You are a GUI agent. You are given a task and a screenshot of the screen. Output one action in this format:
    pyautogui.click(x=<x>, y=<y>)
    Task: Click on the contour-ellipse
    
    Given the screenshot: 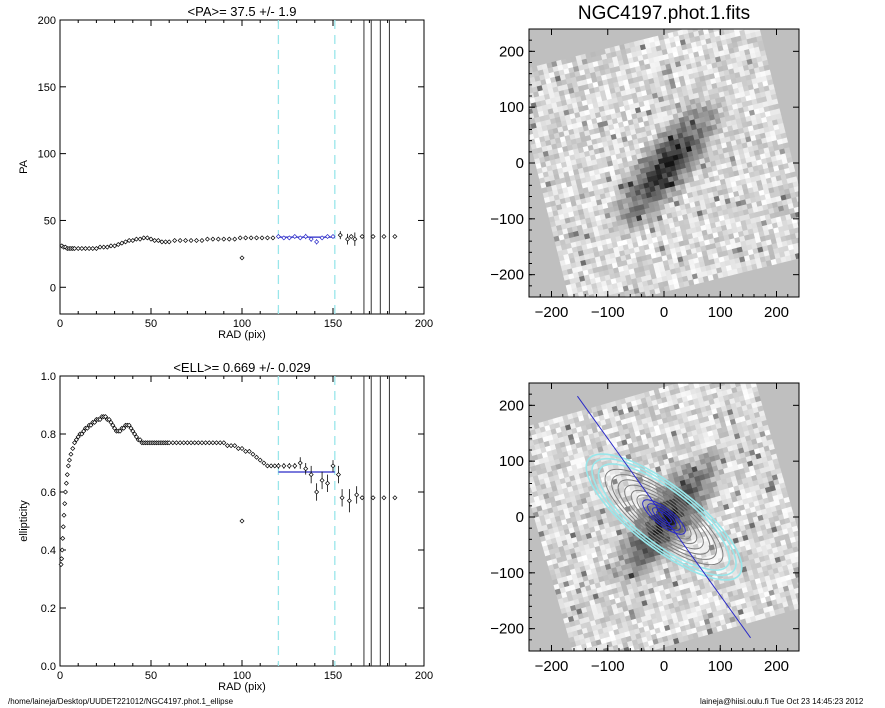 What is the action you would take?
    pyautogui.click(x=664, y=517)
    